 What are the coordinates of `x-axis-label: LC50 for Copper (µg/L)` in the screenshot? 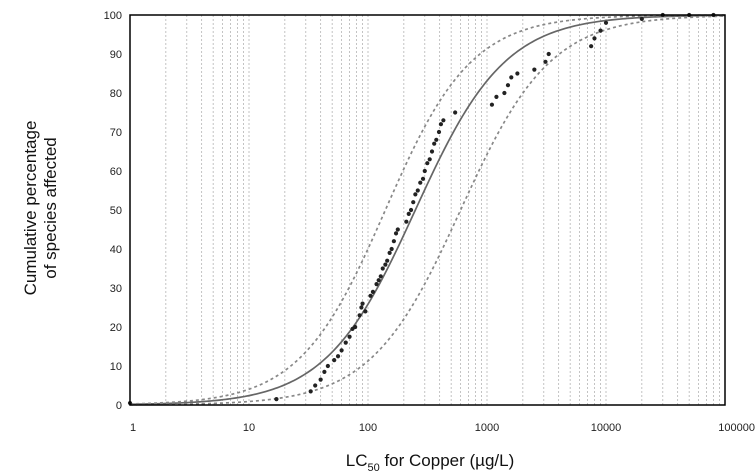 It's located at (430, 462).